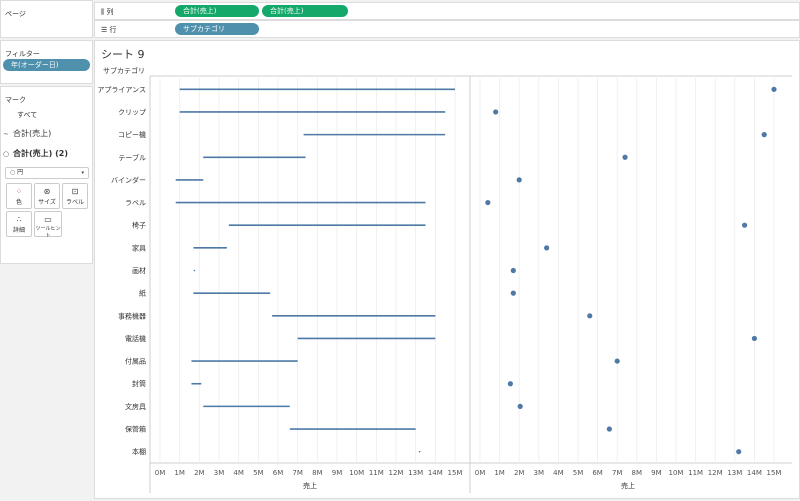 This screenshot has height=501, width=800. What do you see at coordinates (499, 473) in the screenshot?
I see `x-tick-label-2: 1M` at bounding box center [499, 473].